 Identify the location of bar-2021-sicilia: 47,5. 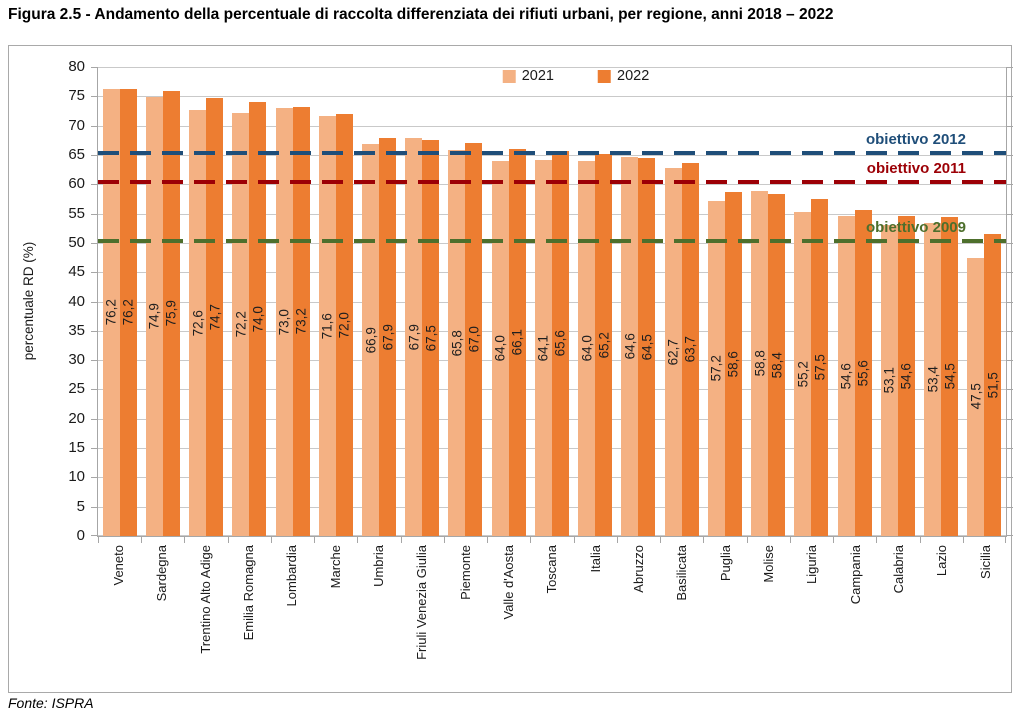
(976, 396).